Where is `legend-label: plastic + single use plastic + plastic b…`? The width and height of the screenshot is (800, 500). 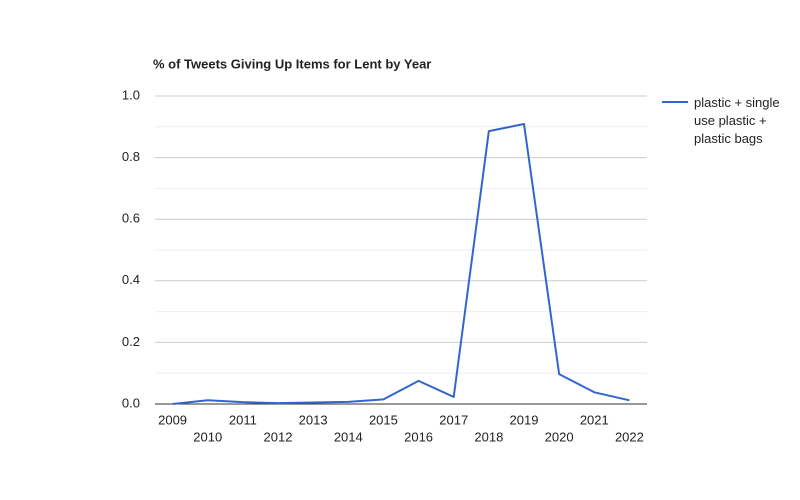
legend-label: plastic + single use plastic + plastic b… is located at coordinates (737, 120).